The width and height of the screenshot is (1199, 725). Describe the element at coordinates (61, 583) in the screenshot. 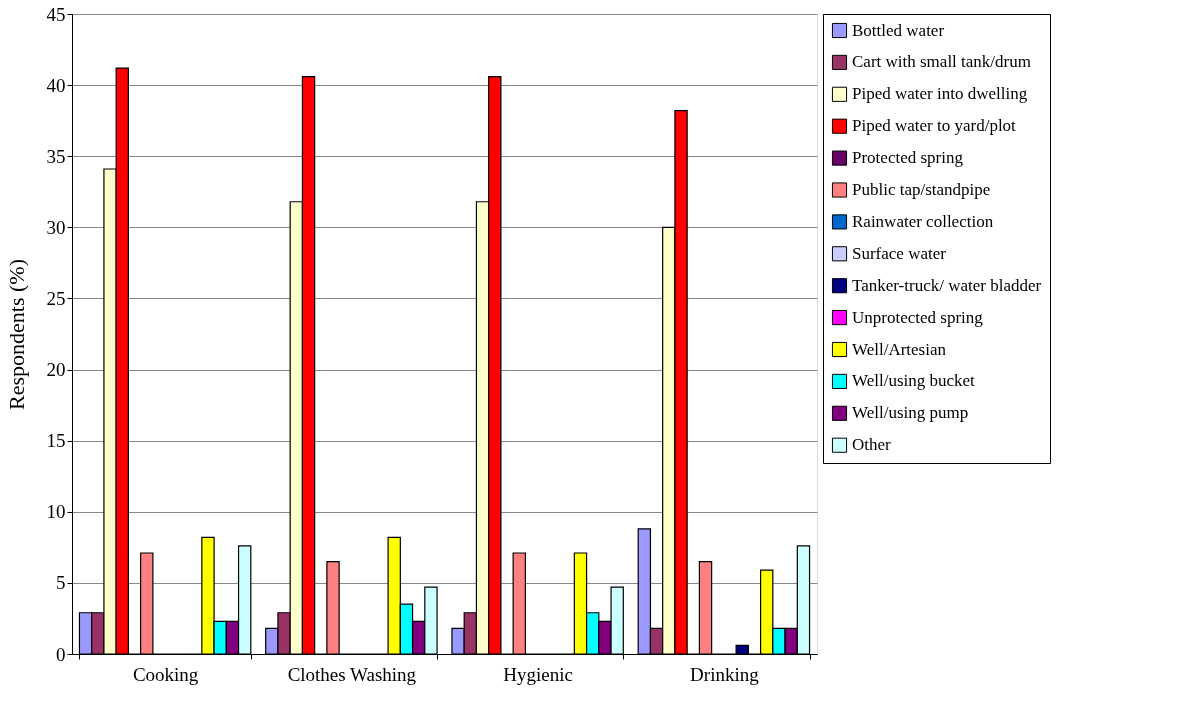

I see `y-tick-label: 5` at that location.